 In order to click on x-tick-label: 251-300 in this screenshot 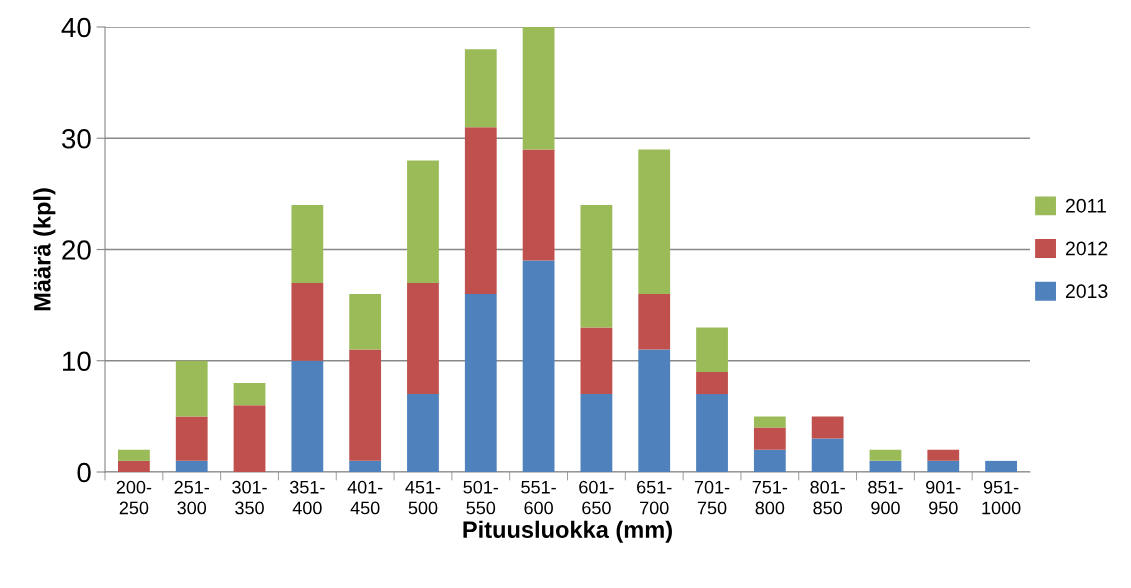, I will do `click(191, 497)`.